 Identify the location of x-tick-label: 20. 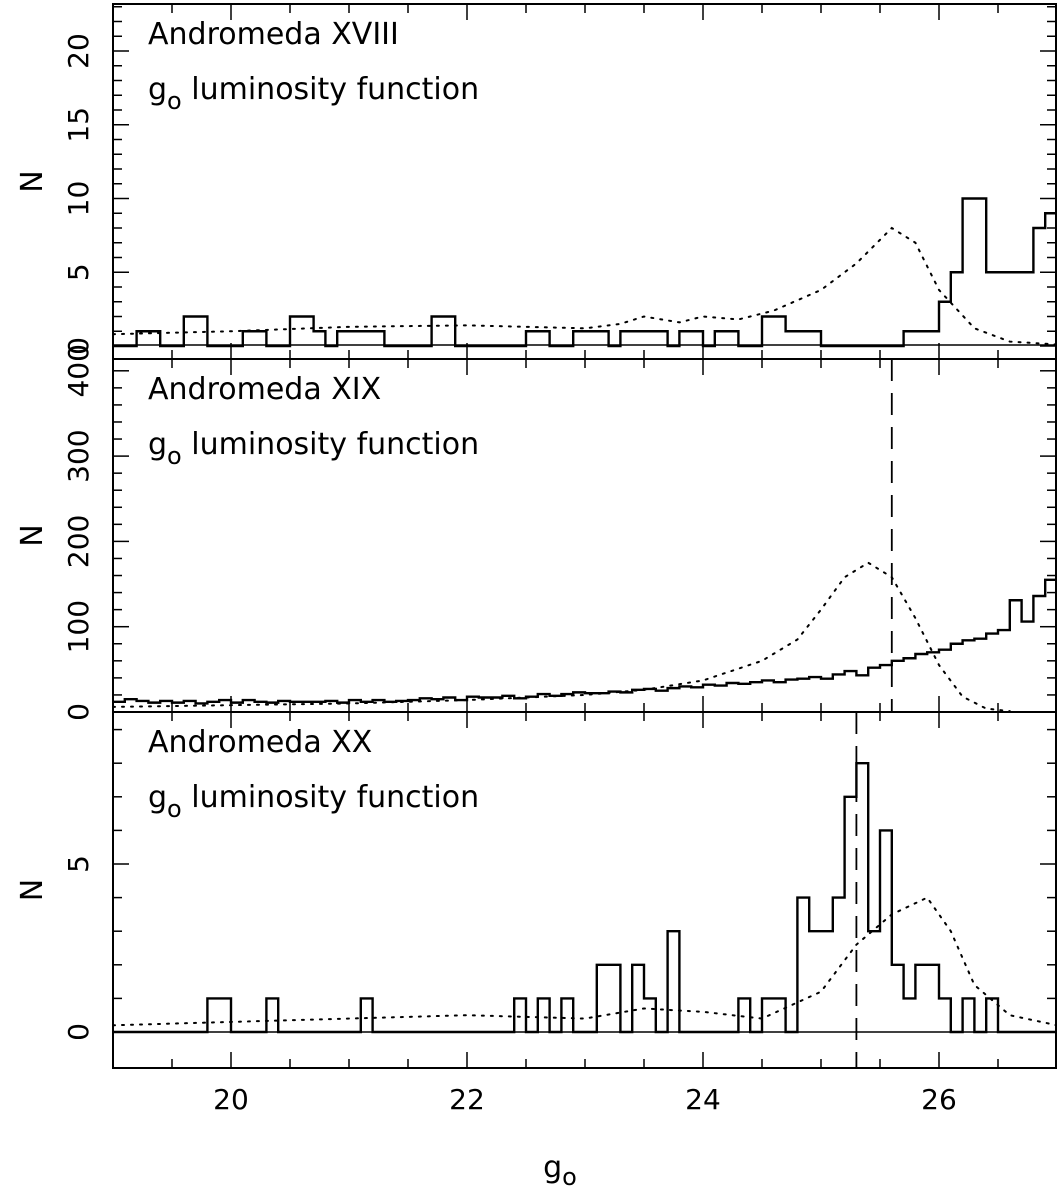
(231, 1099).